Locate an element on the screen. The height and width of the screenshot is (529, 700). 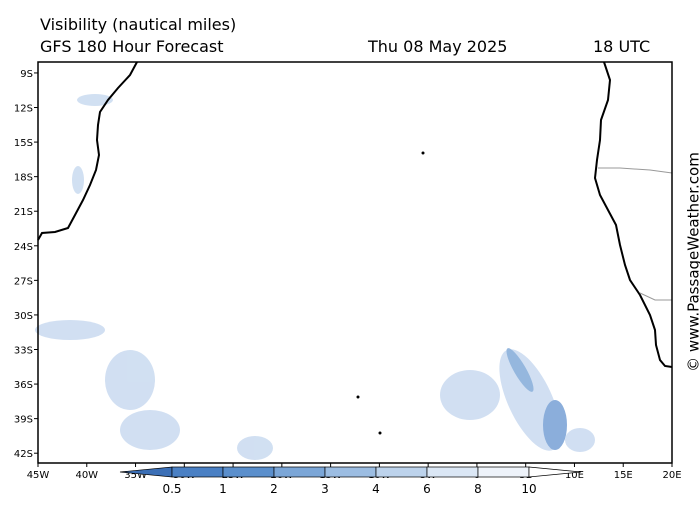
borders is located at coordinates (635, 234).